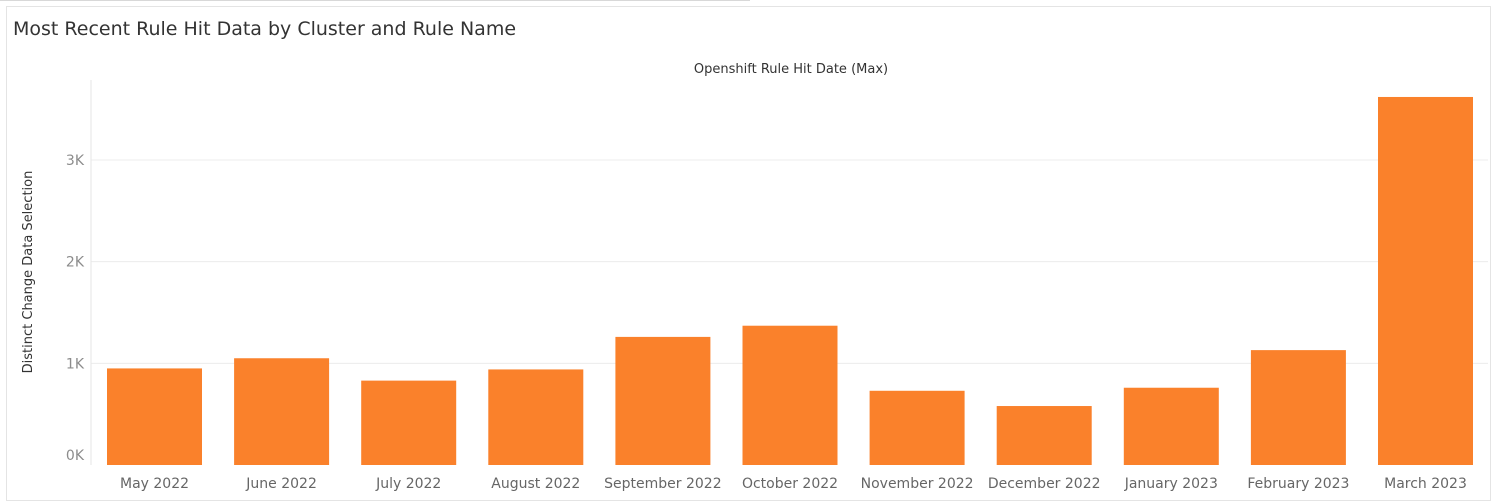  I want to click on x-tick-label: May 2022, so click(154, 484).